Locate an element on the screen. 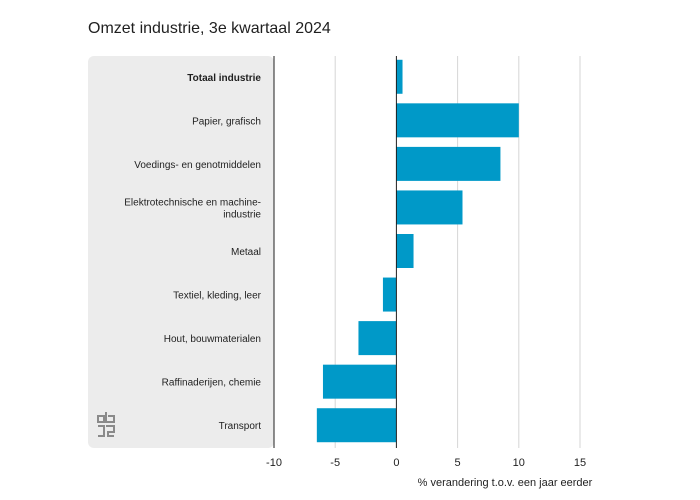 This screenshot has width=700, height=500. cbs-logo-icon is located at coordinates (106, 424).